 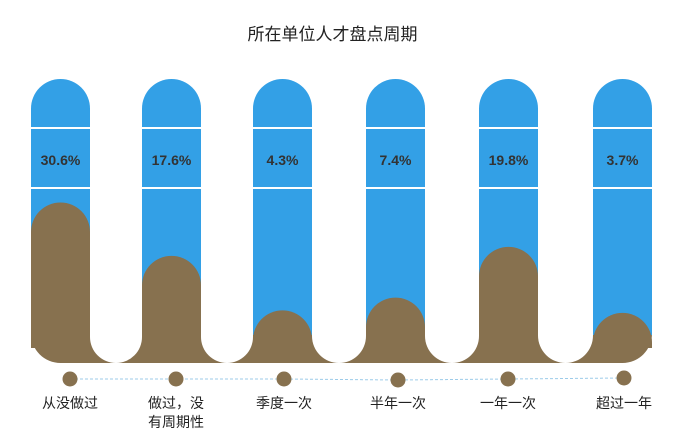 I want to click on column-group: 19.8% 一年一次, so click(x=508, y=245).